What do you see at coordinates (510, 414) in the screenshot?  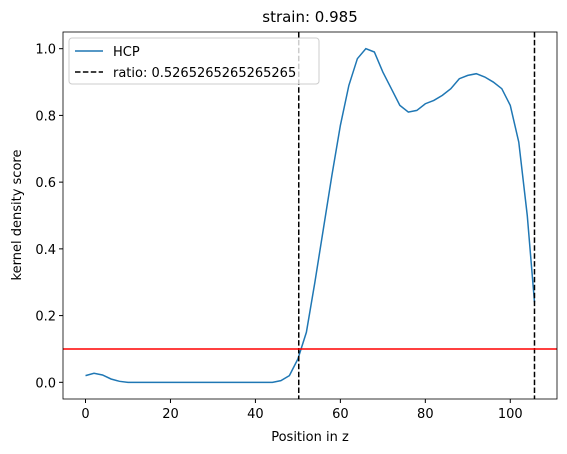 I see `x-tick-label: 100` at bounding box center [510, 414].